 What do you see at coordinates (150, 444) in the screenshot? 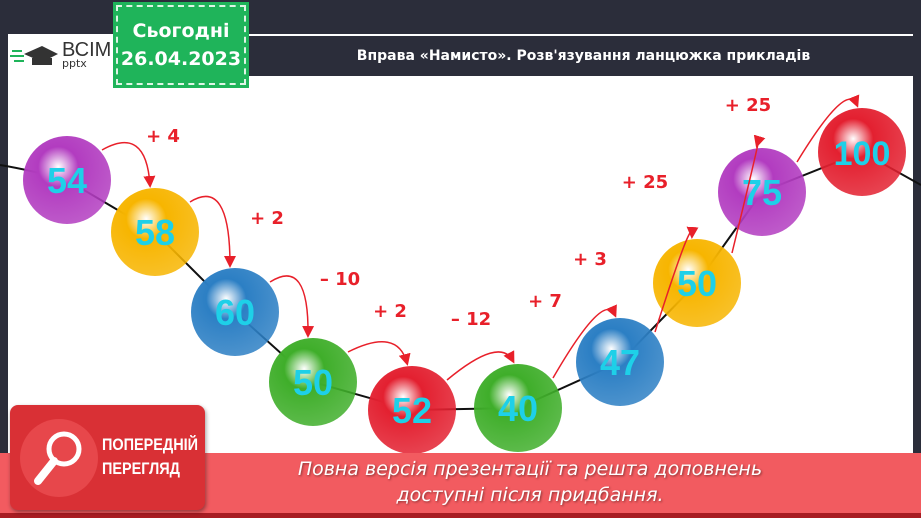
I see `preview-line1: ПОПЕРЕДНІЙ` at bounding box center [150, 444].